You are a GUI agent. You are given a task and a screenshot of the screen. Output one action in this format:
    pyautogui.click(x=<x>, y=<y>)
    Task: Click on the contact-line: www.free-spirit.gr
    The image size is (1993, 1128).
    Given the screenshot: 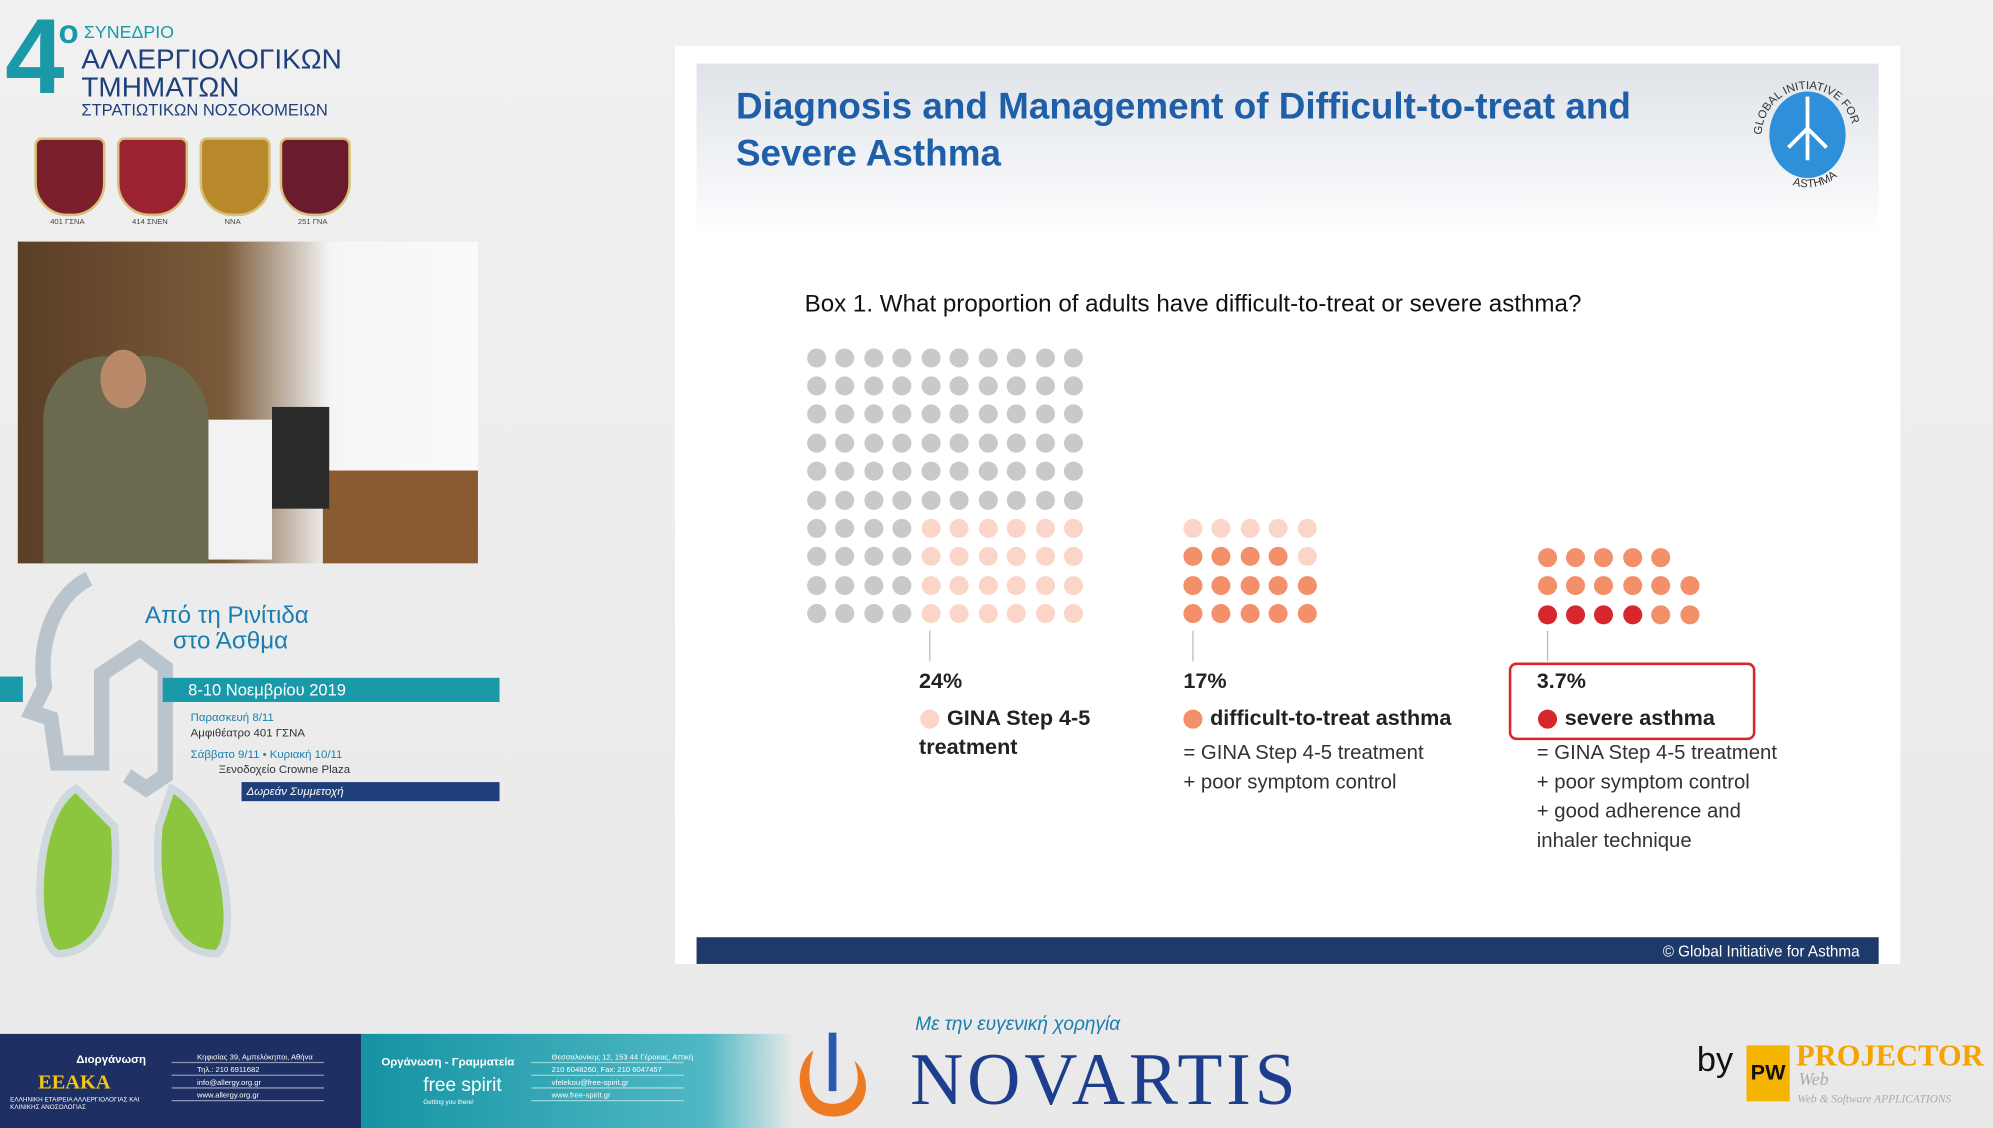 What is the action you would take?
    pyautogui.click(x=607, y=1097)
    